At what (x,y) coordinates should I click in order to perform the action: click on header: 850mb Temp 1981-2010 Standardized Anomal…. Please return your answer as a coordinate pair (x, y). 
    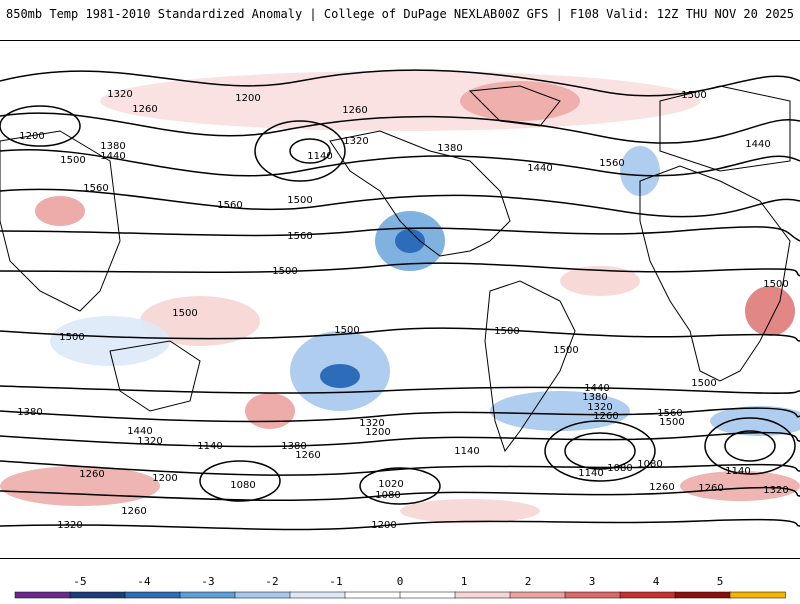
    Looking at the image, I should click on (400, 16).